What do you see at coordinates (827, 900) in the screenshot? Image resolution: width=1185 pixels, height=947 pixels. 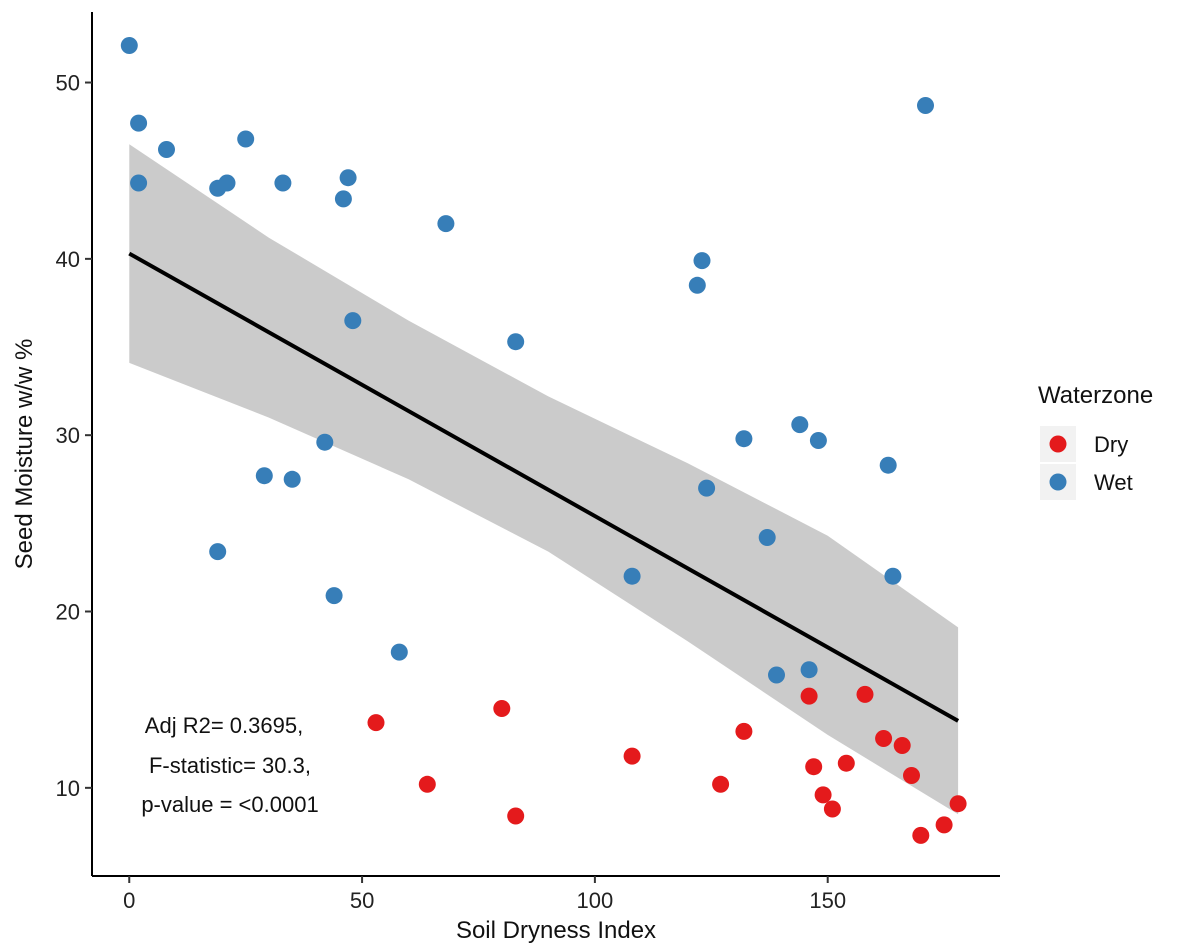 I see `x-tick-label: 150` at bounding box center [827, 900].